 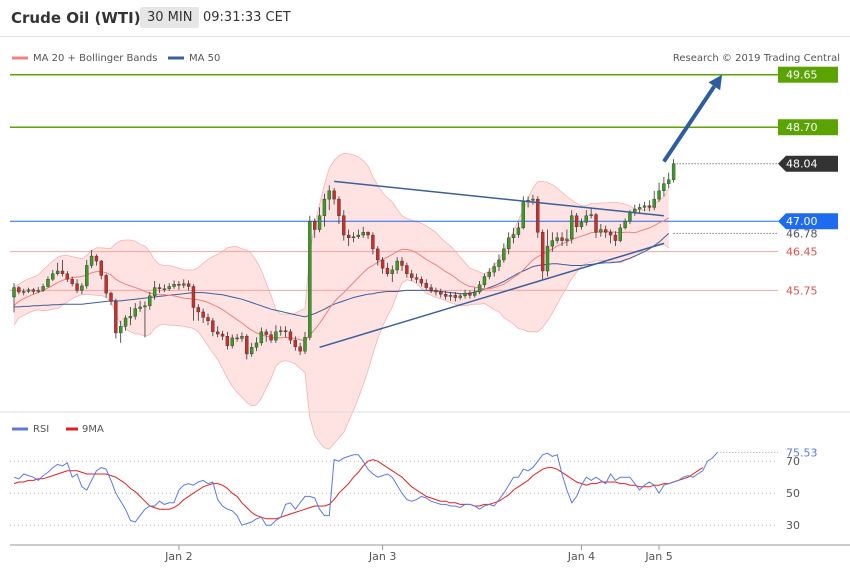 What do you see at coordinates (204, 58) in the screenshot?
I see `legend-label-ma50: MA 50` at bounding box center [204, 58].